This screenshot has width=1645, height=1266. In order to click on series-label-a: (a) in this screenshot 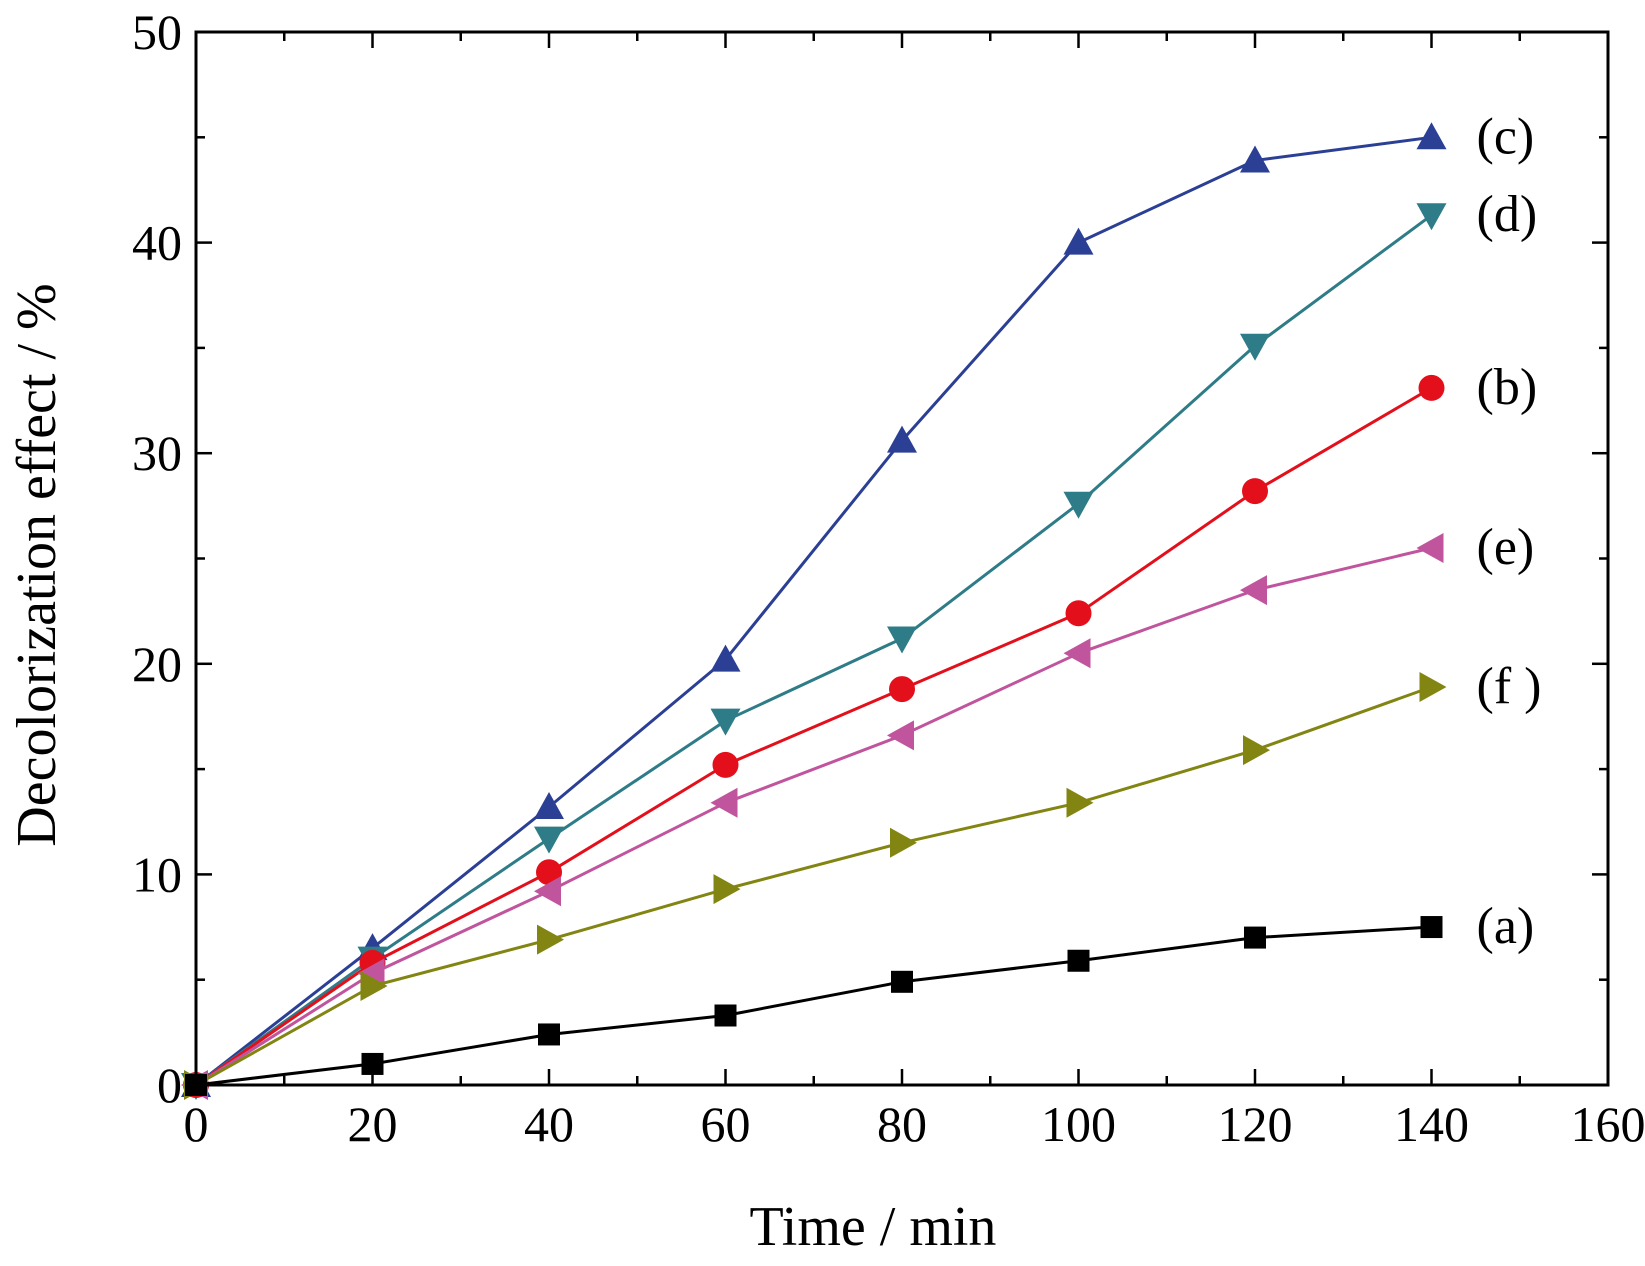, I will do `click(1506, 926)`.